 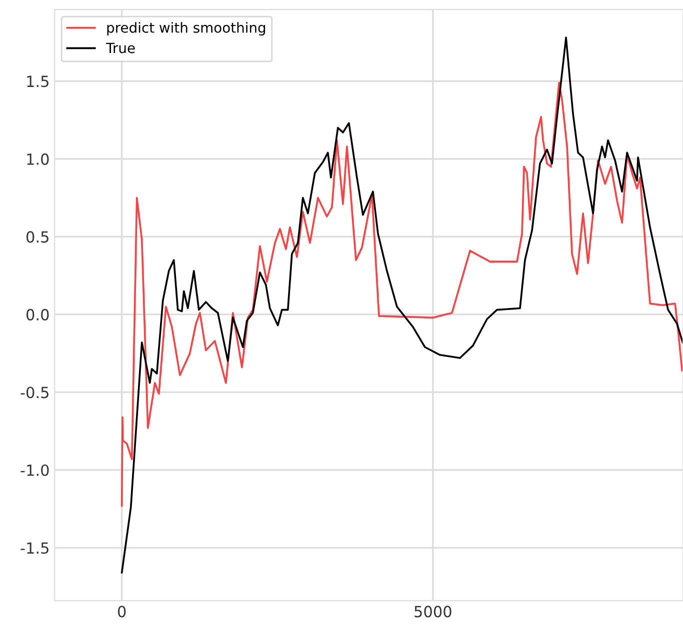 What do you see at coordinates (37, 314) in the screenshot?
I see `y-tick-label: 0.0` at bounding box center [37, 314].